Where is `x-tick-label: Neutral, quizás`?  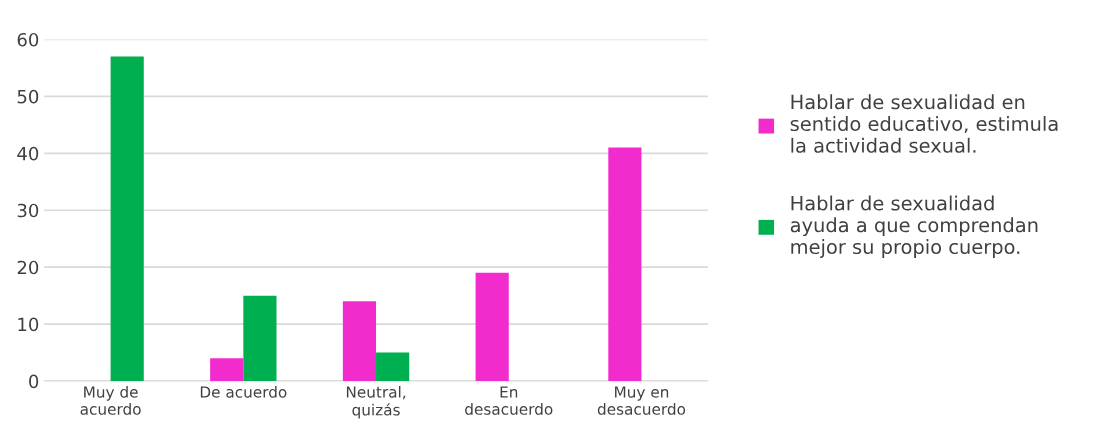
x-tick-label: Neutral, quizás is located at coordinates (376, 402).